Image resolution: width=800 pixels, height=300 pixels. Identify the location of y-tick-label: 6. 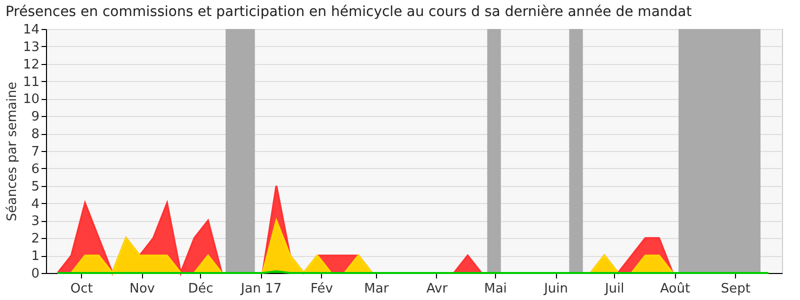
(35, 169).